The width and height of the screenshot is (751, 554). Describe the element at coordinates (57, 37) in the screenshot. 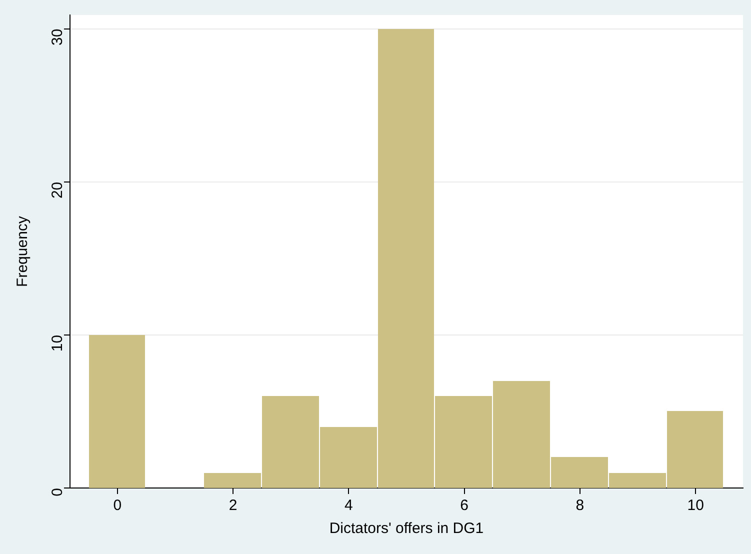

I see `y-tick-label: 30` at that location.